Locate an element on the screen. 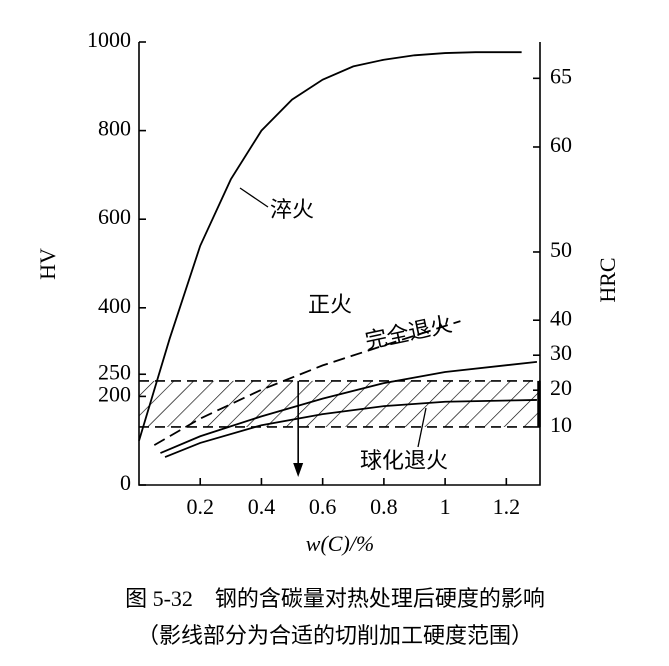 The height and width of the screenshot is (666, 669). hatch-band is located at coordinates (339, 403).